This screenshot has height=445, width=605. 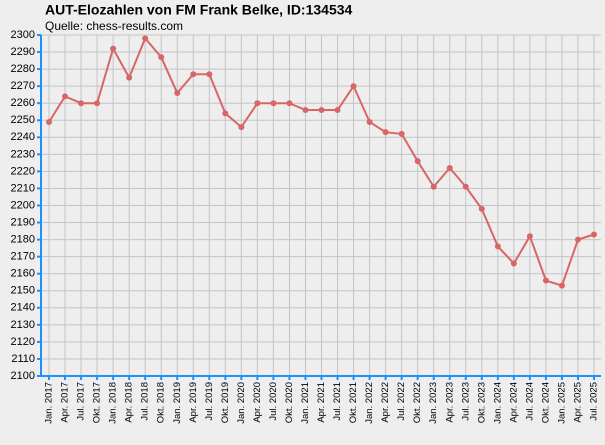 I want to click on x-tick-label: Okt. 2020, so click(x=289, y=402).